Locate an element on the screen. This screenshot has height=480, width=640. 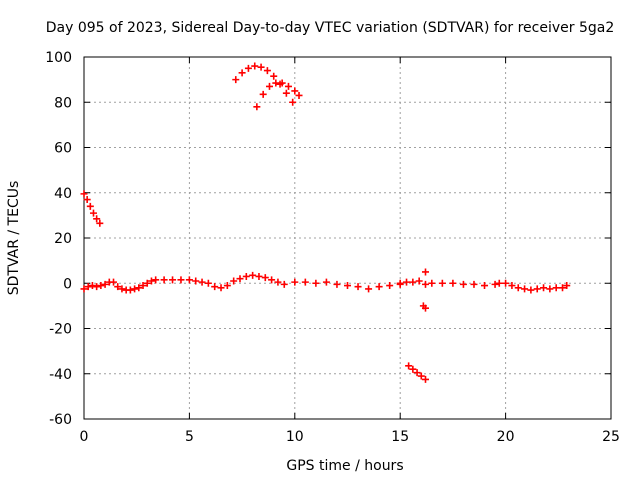
x-axis-label: GPS time / hours is located at coordinates (344, 466).